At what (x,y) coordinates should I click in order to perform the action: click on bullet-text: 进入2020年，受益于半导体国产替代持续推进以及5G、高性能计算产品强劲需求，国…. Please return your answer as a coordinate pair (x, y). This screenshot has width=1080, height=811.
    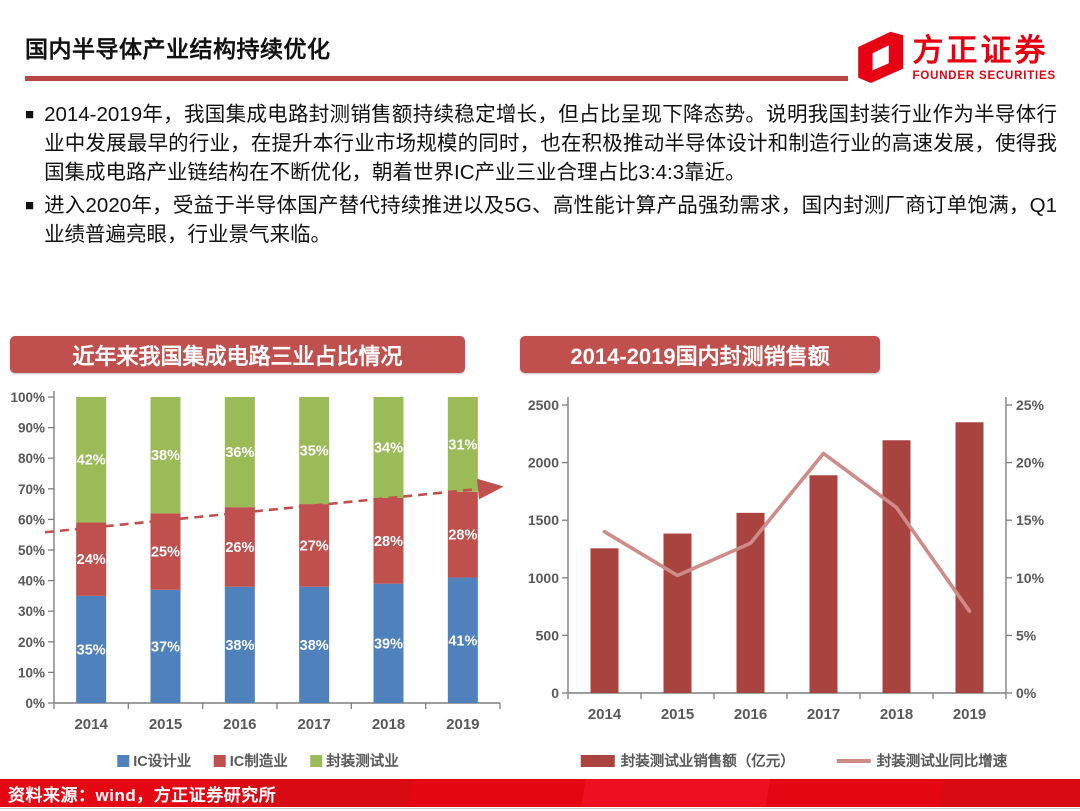
    Looking at the image, I should click on (550, 220).